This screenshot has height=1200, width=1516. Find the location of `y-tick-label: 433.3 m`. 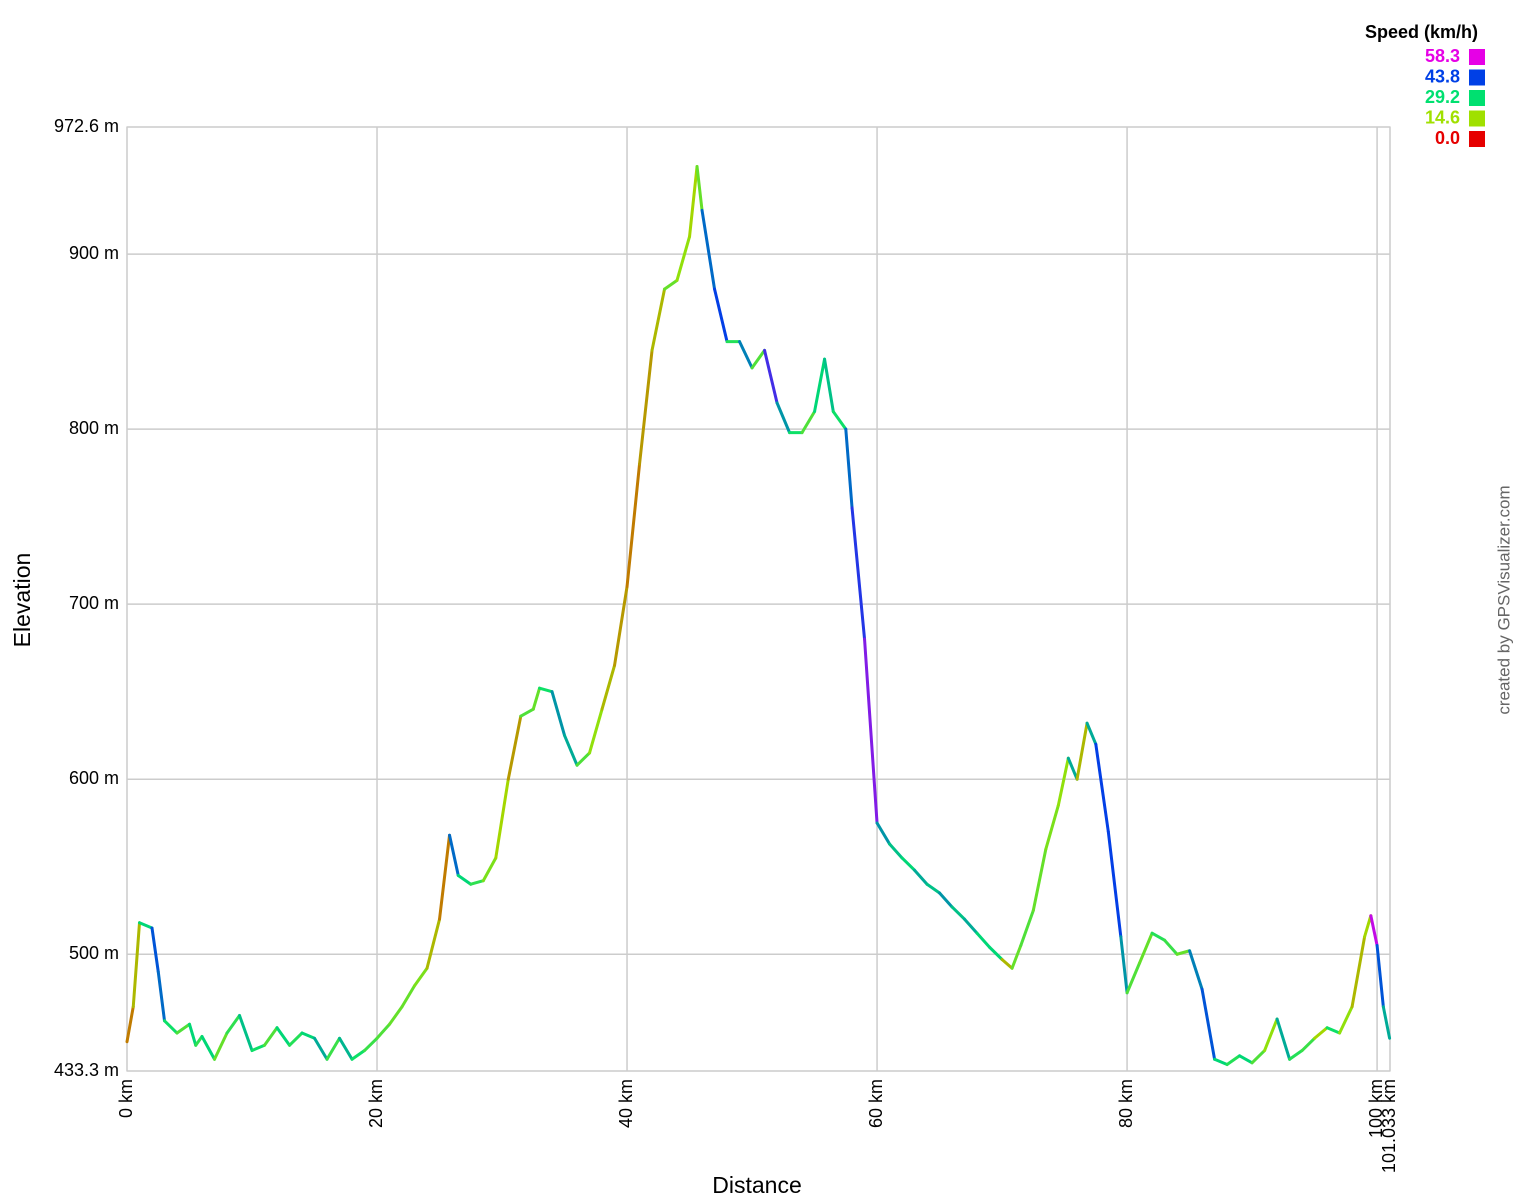

y-tick-label: 433.3 m is located at coordinates (86, 1070).